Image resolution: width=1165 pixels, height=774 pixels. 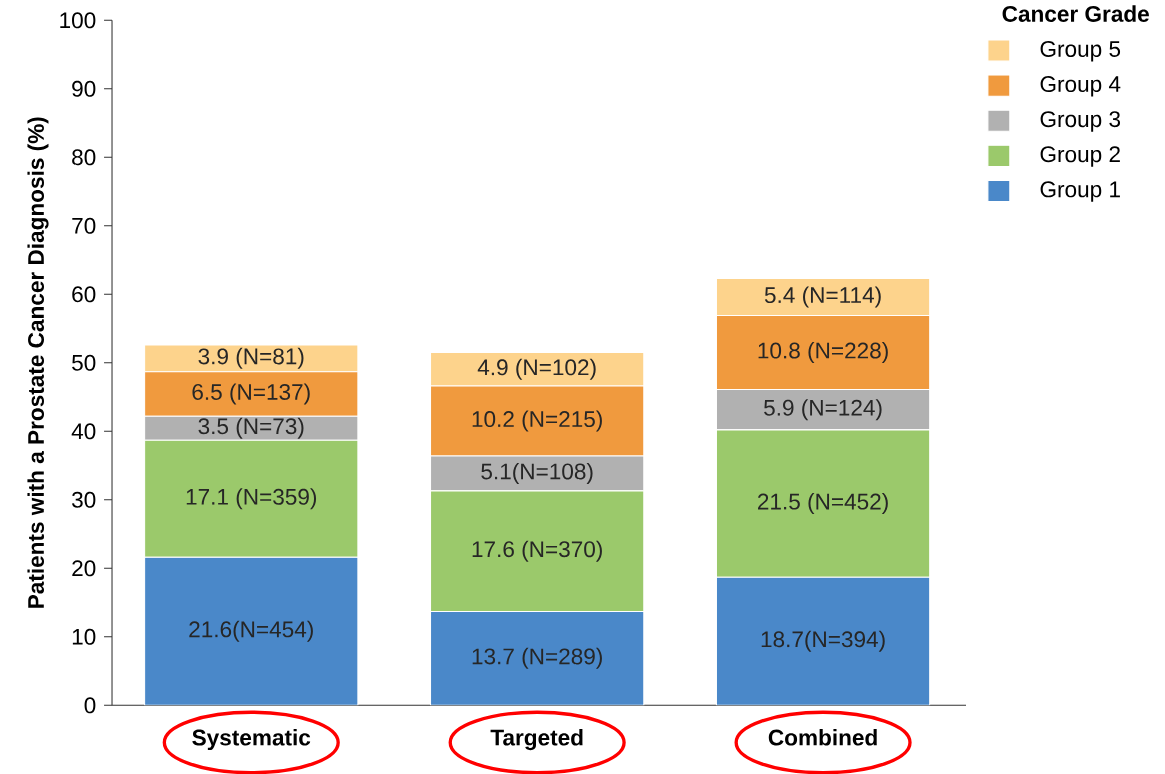 What do you see at coordinates (1080, 51) in the screenshot?
I see `legend-label: Group 5` at bounding box center [1080, 51].